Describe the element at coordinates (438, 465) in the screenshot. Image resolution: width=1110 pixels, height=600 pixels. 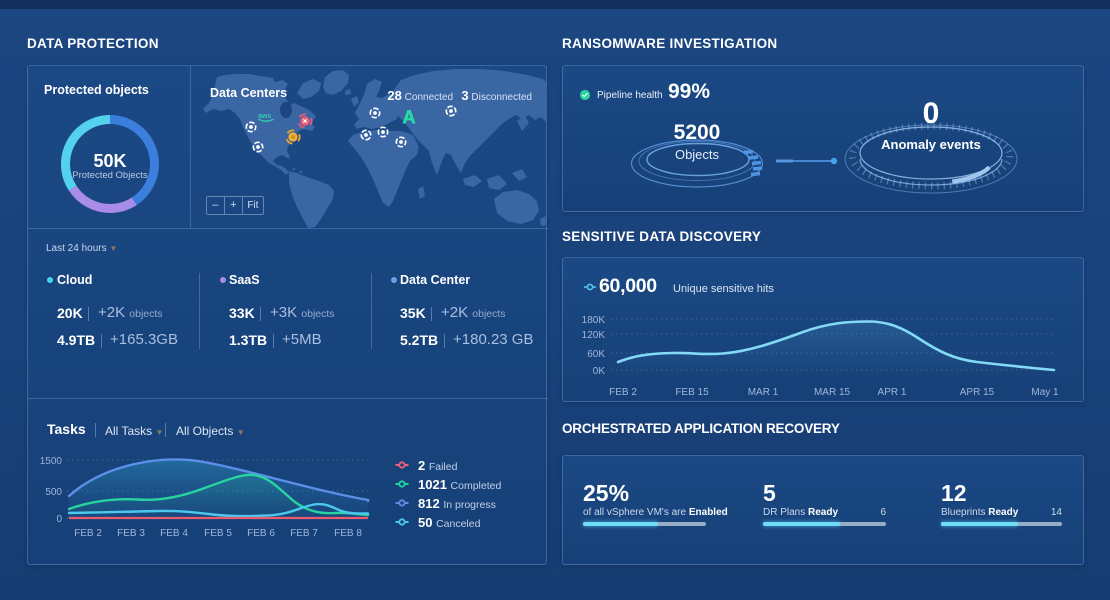
I see `svg-text: 2 Failed` at that location.